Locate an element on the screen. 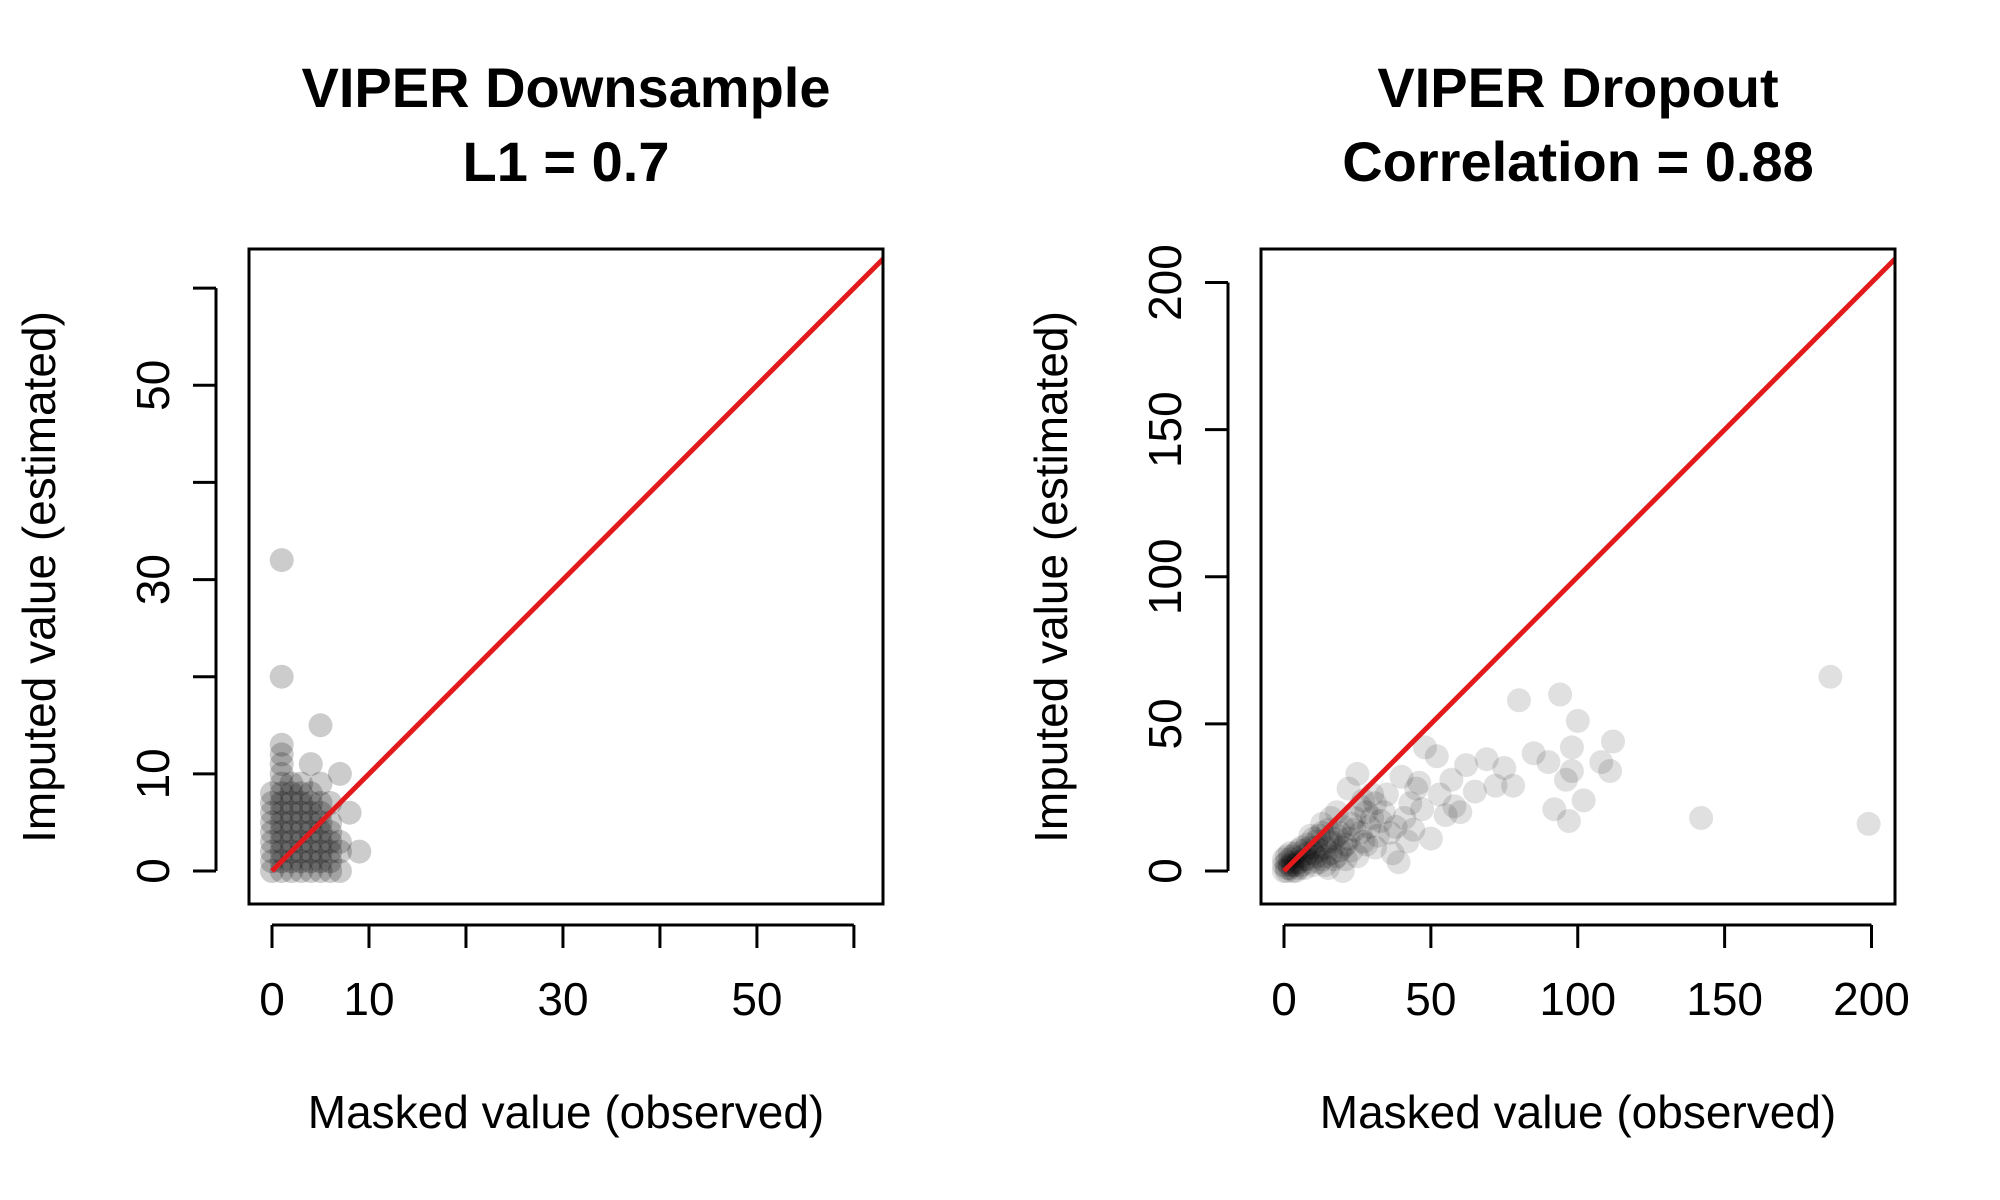 This screenshot has height=1200, width=2000. y-tick-label: 30 is located at coordinates (153, 579).